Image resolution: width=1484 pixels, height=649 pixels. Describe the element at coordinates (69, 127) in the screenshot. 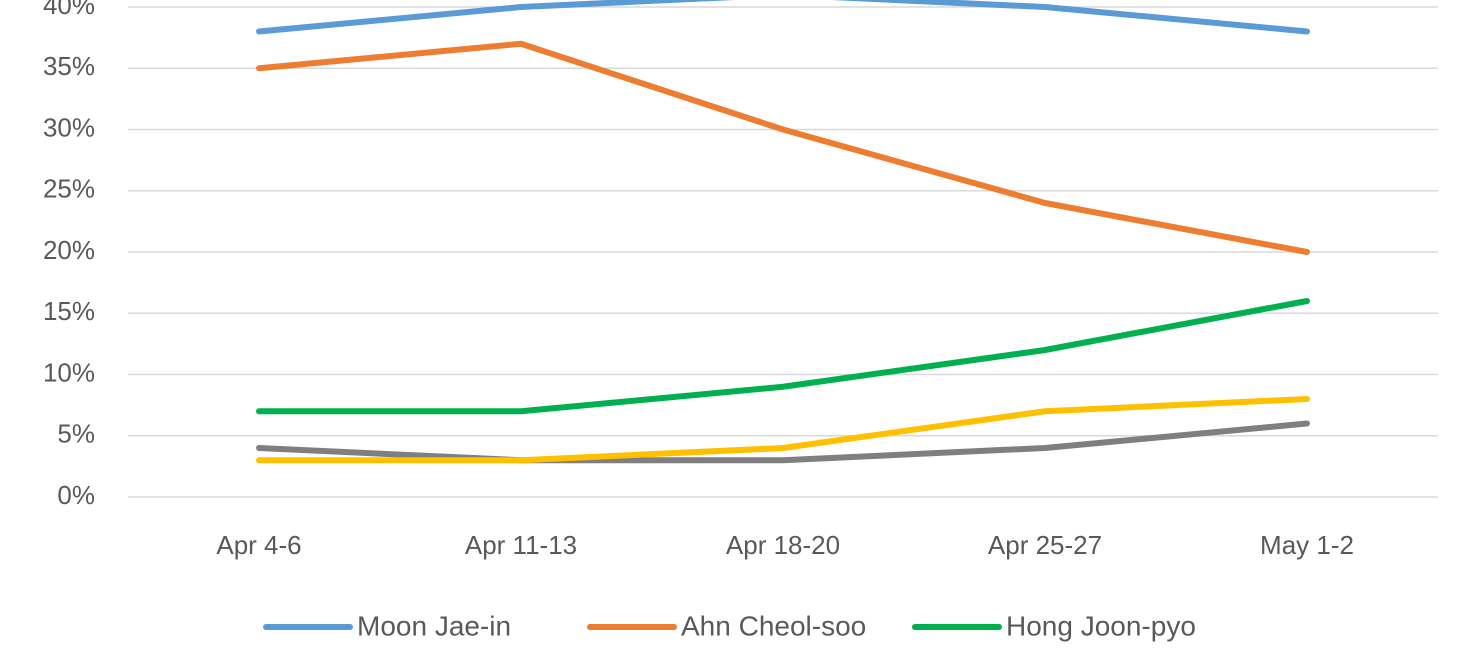

I see `y-tick-label: 30%` at that location.